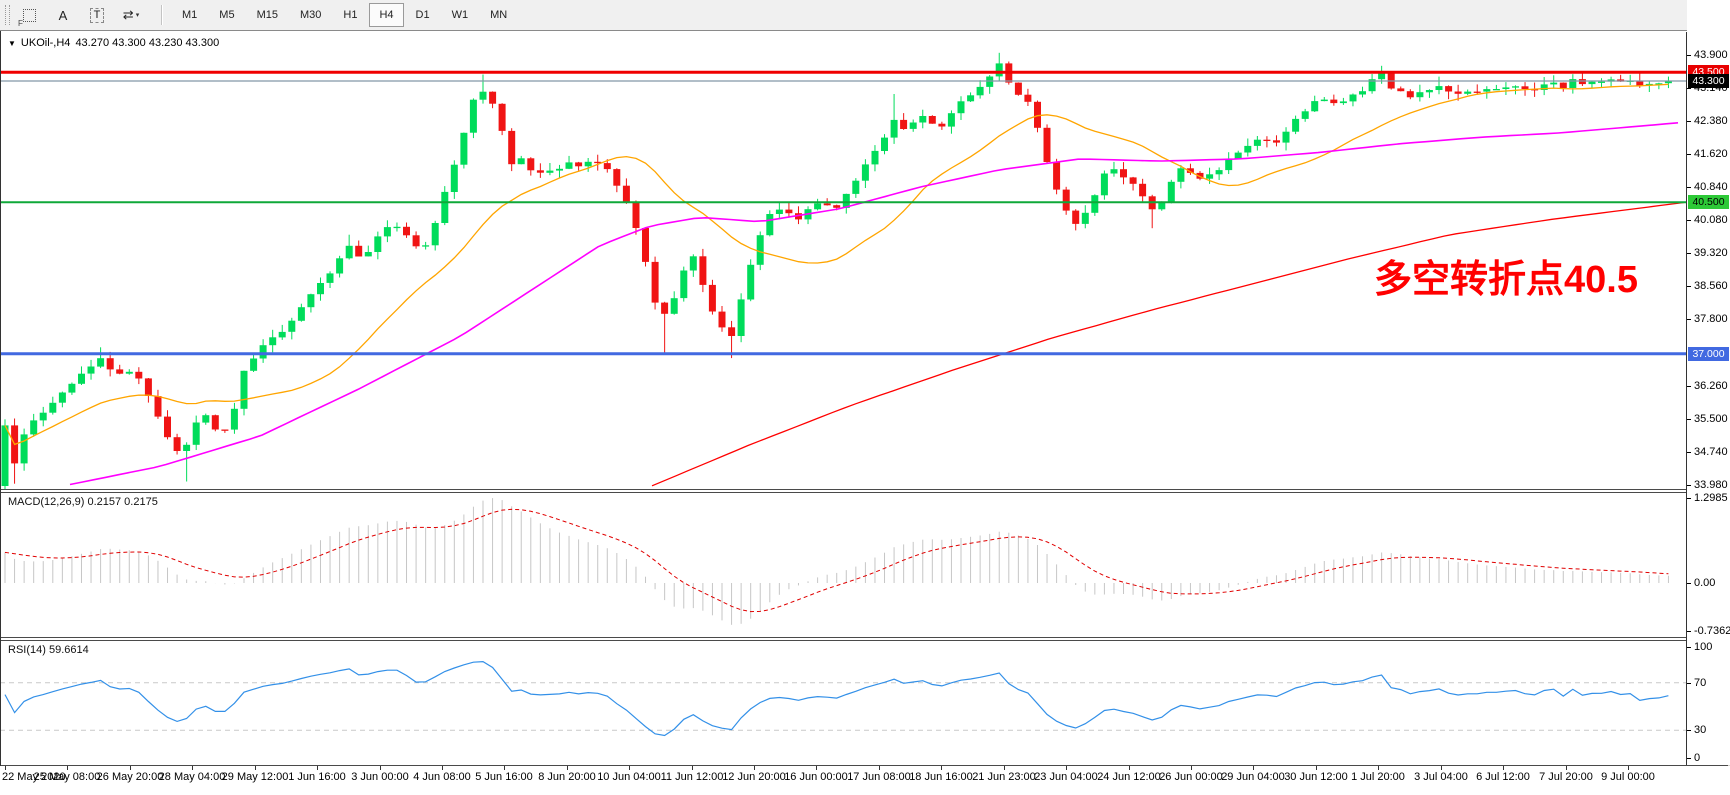 This screenshot has height=795, width=1730. What do you see at coordinates (190, 15) in the screenshot?
I see `timeframe-m1-button: M1` at bounding box center [190, 15].